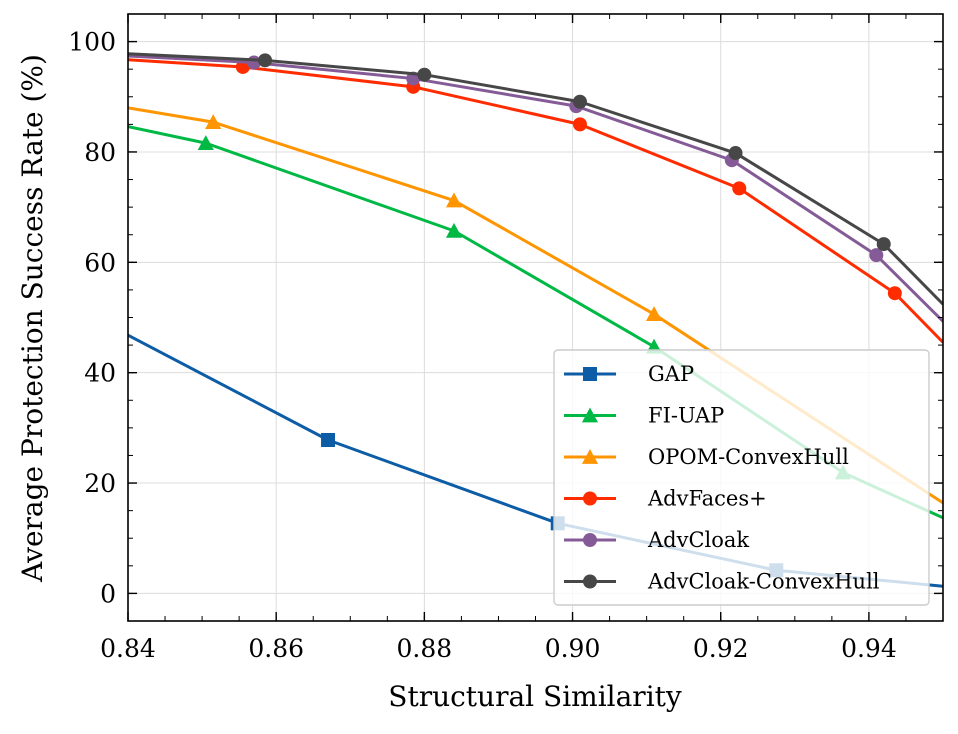 The image size is (958, 734). What do you see at coordinates (32, 318) in the screenshot?
I see `y-axis-title: Average Protection Success Rate (%)` at bounding box center [32, 318].